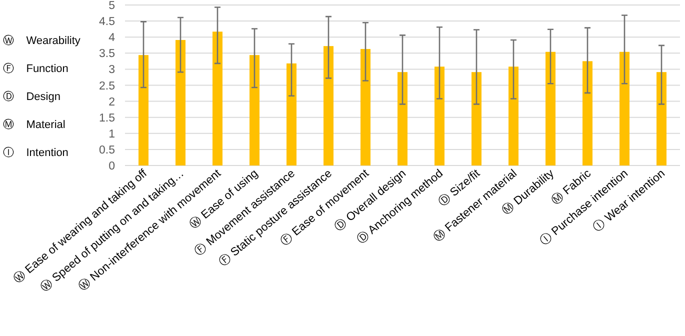 The width and height of the screenshot is (685, 336). Describe the element at coordinates (111, 70) in the screenshot. I see `y-tick-label: 3` at that location.